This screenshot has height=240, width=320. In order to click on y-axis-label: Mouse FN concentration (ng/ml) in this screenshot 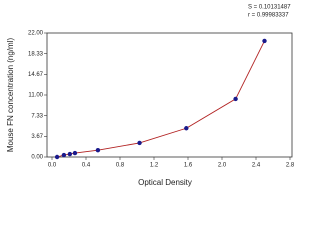, I will do `click(10, 95)`.